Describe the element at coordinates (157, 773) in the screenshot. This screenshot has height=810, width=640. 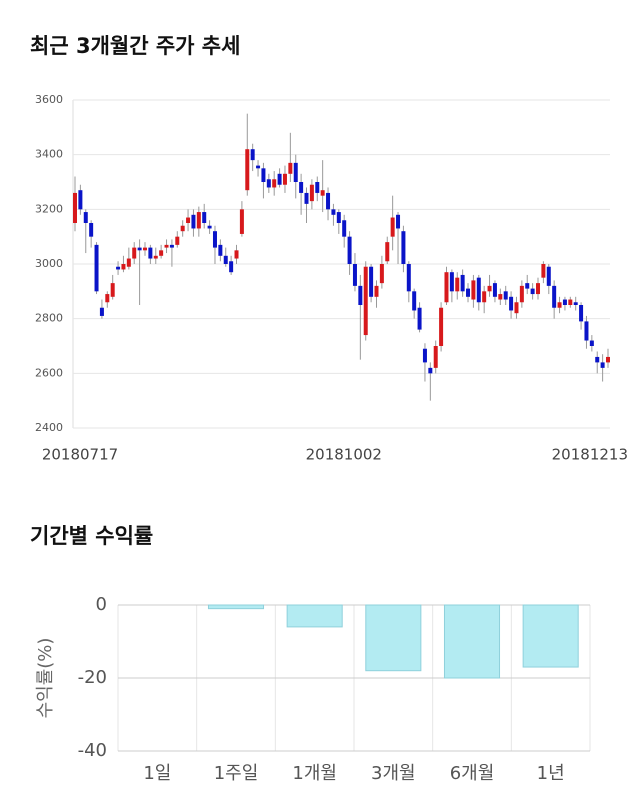
I see `x-tick-label: 1일` at that location.